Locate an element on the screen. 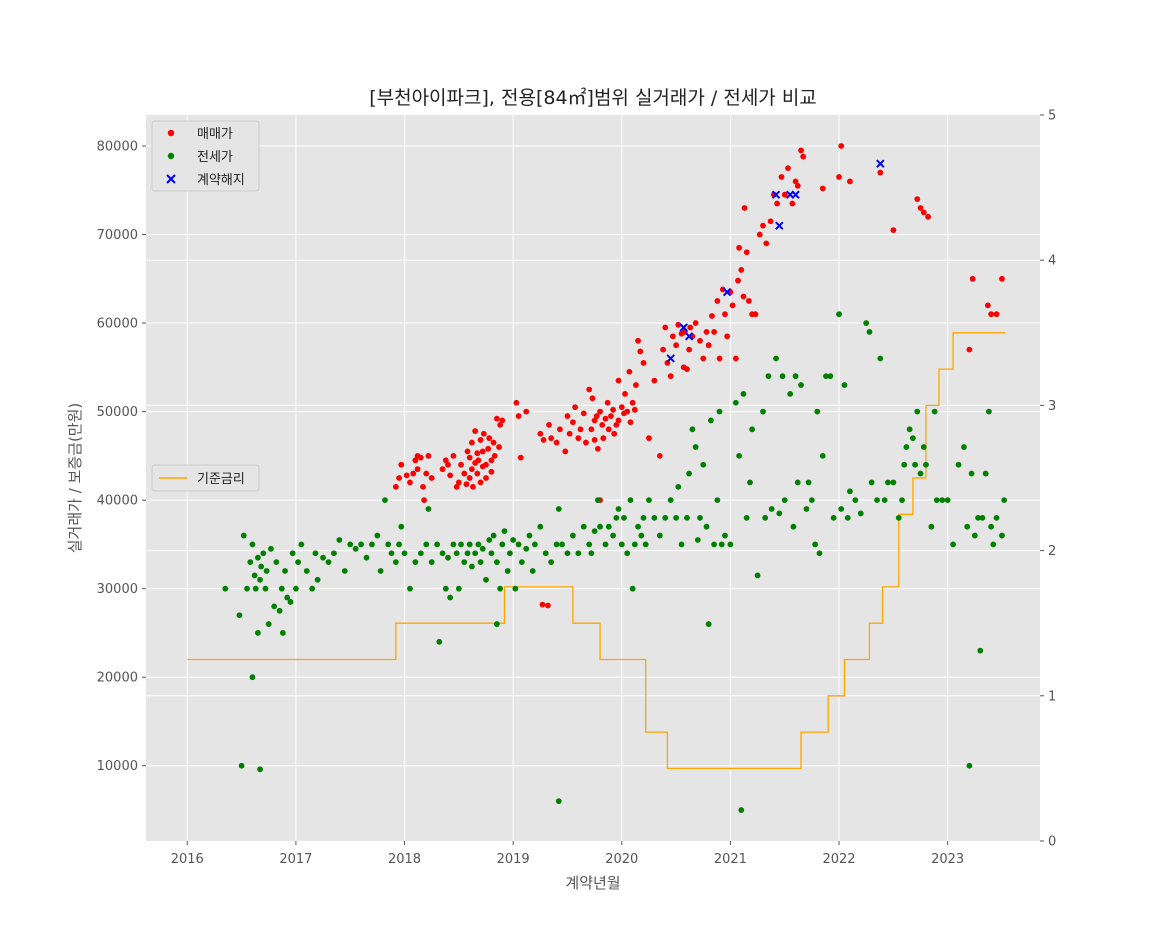  x-tick-label: 2023 is located at coordinates (947, 859).